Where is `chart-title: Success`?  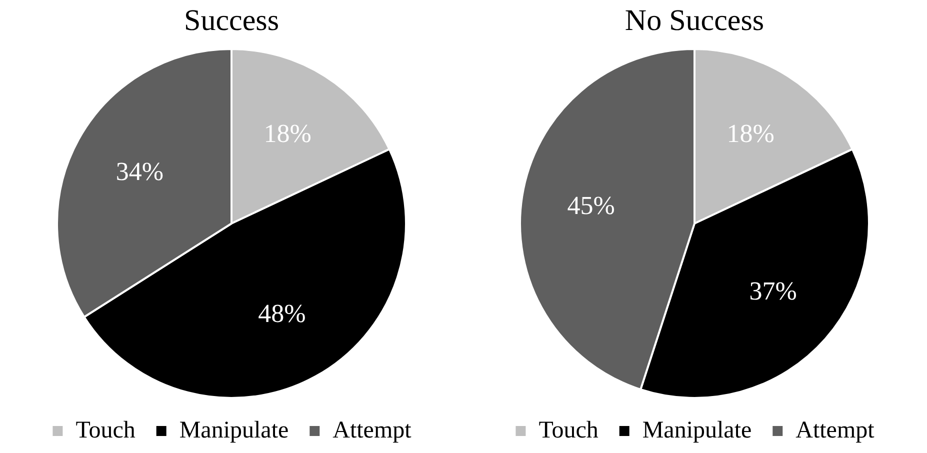 chart-title: Success is located at coordinates (231, 20).